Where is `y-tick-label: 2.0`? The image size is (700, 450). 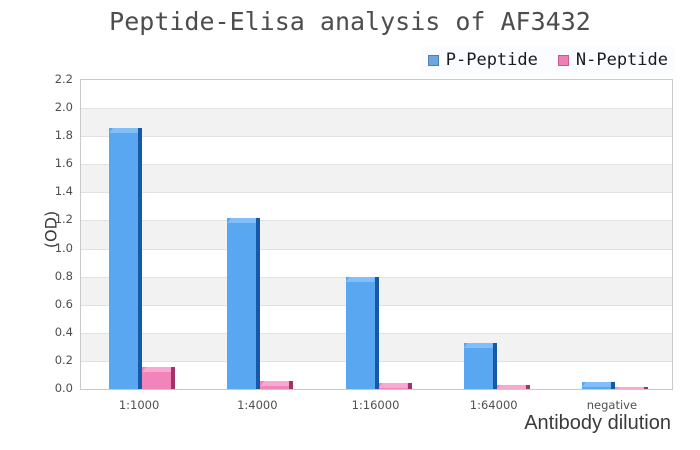 y-tick-label: 2.0 is located at coordinates (63, 107).